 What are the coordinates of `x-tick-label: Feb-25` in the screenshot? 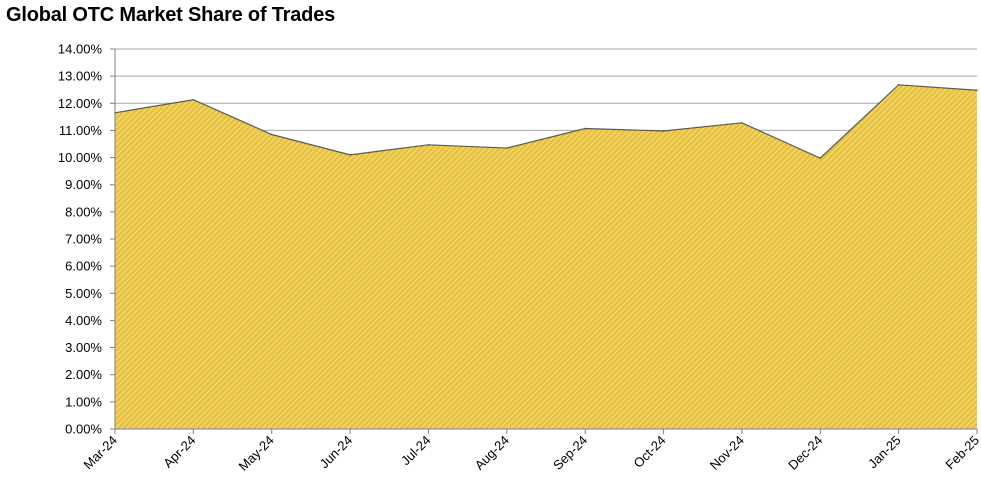 It's located at (961, 453).